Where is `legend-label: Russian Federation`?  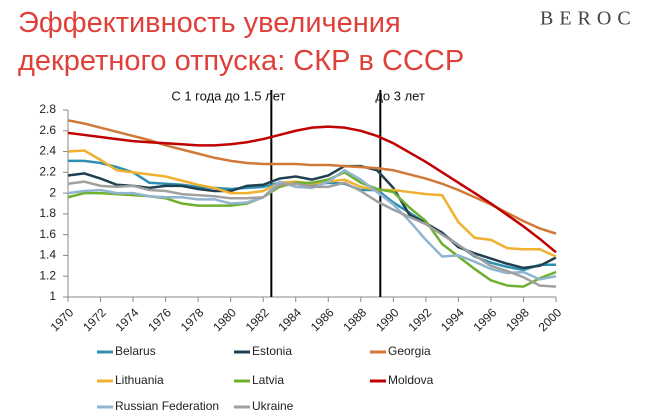 legend-label: Russian Federation is located at coordinates (167, 406).